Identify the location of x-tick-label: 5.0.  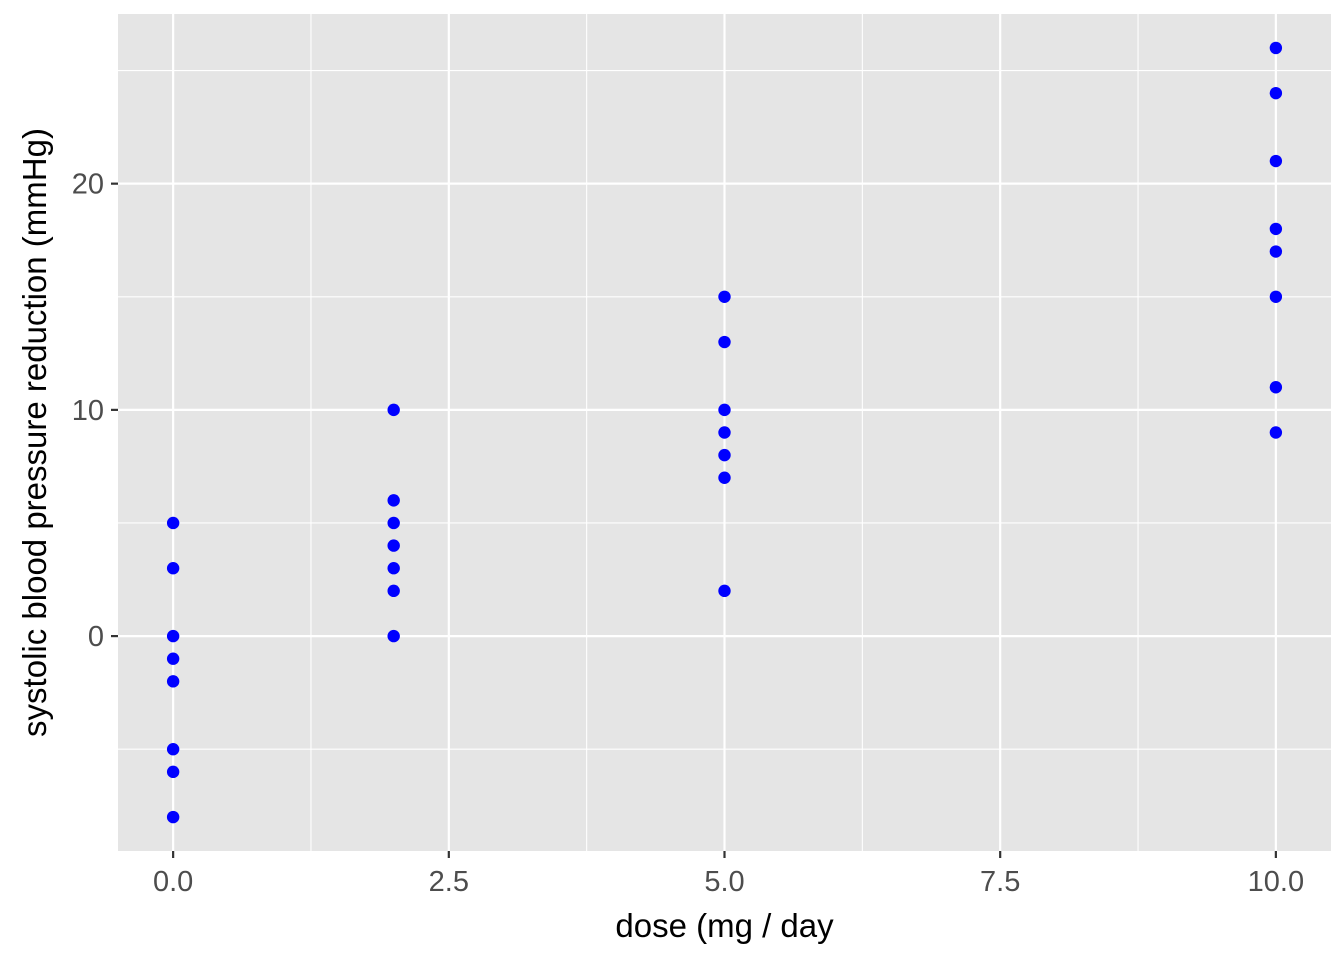
(724, 882).